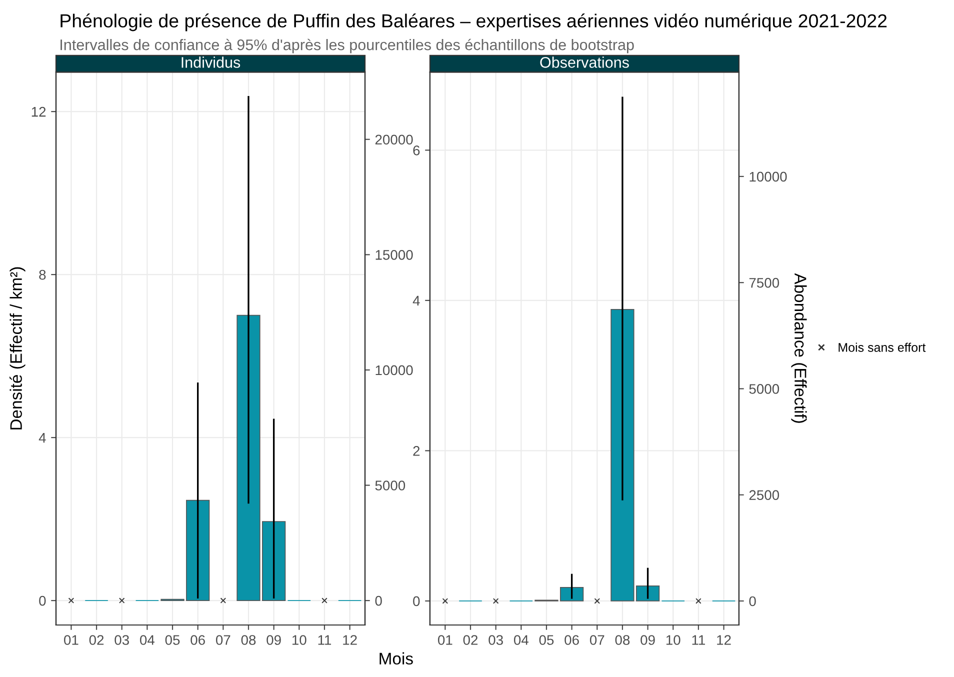  What do you see at coordinates (396, 658) in the screenshot?
I see `x-axis-title: Mois` at bounding box center [396, 658].